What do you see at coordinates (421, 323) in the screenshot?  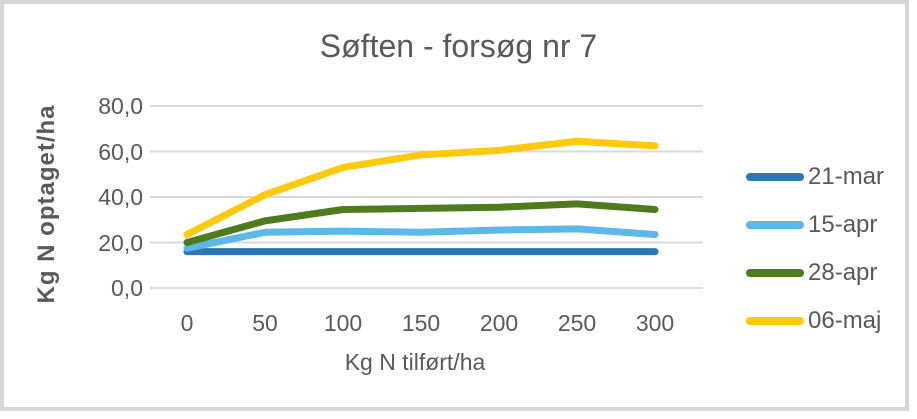 I see `x-tick-label: 150` at bounding box center [421, 323].